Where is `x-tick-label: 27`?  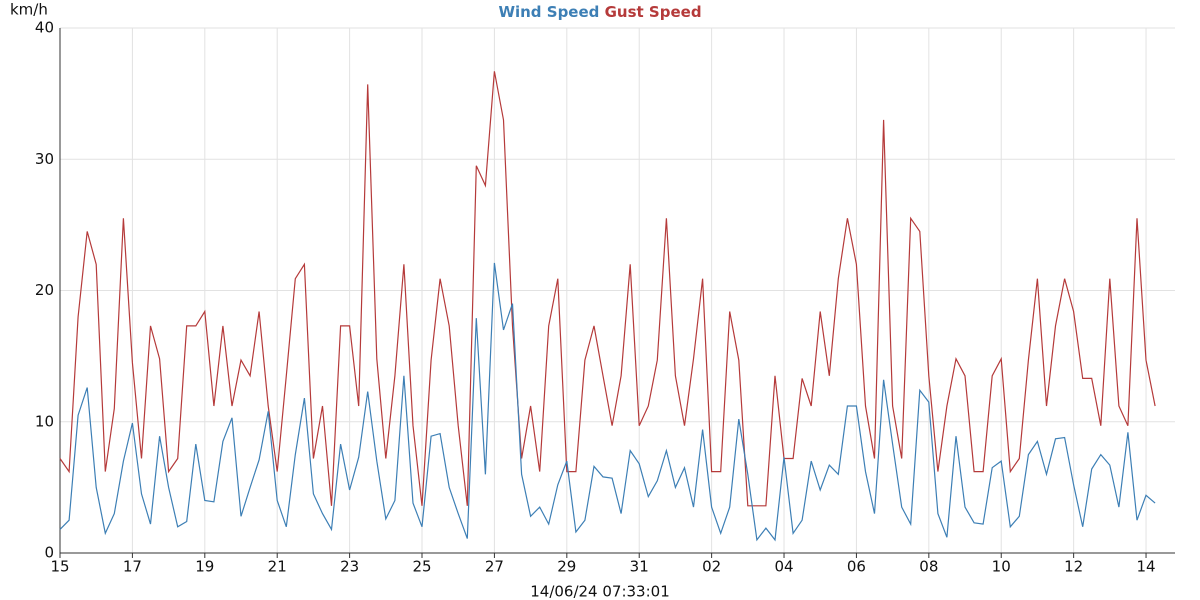 x-tick-label: 27 is located at coordinates (494, 567).